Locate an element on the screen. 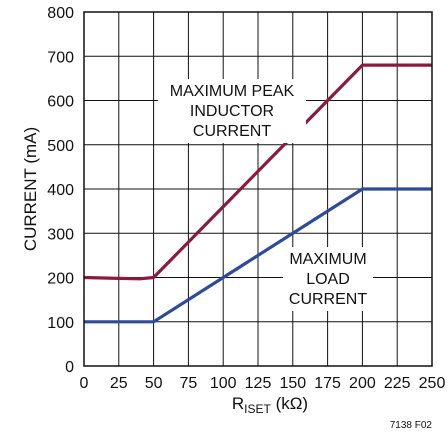 The height and width of the screenshot is (435, 448). y-tick-label: 300 is located at coordinates (60, 234).